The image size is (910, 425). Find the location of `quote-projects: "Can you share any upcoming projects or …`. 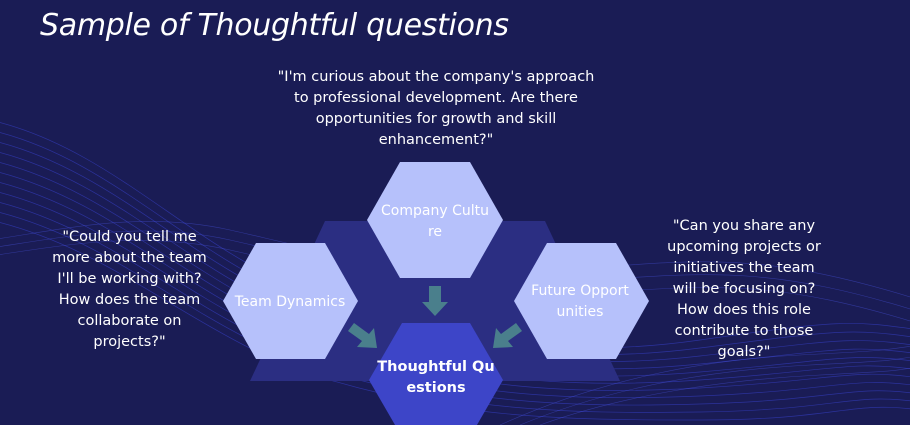

quote-projects: "Can you share any upcoming projects or … is located at coordinates (744, 289).